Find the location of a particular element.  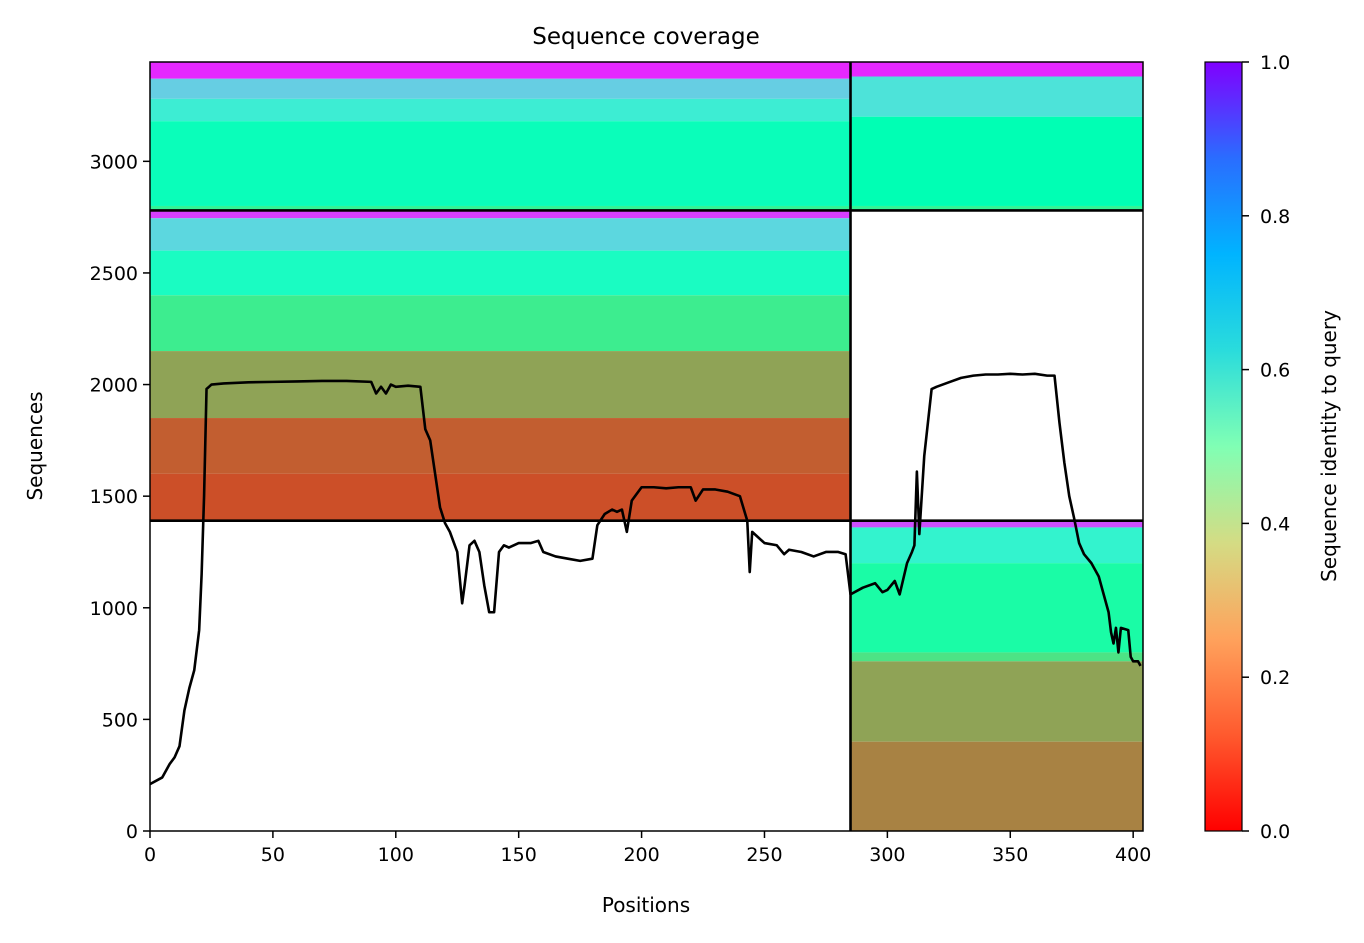

colorbar-tick-label: 0.2 is located at coordinates (1275, 678).